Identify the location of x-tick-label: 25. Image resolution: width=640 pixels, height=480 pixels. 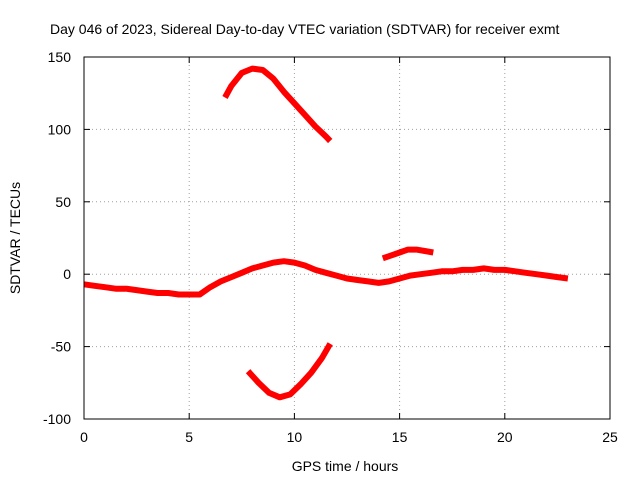
(610, 437).